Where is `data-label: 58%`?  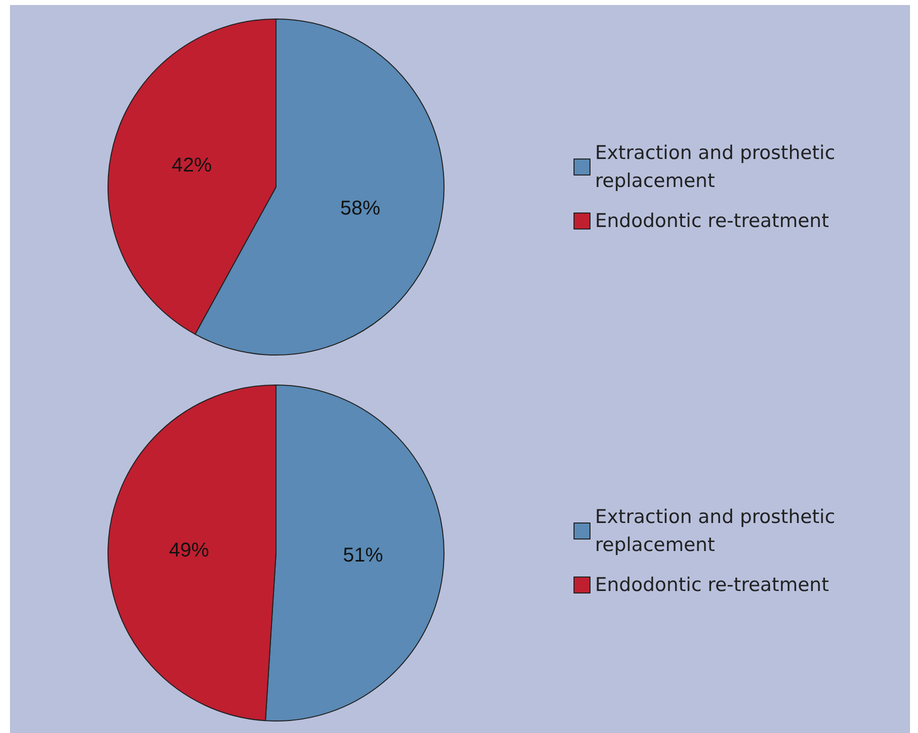 data-label: 58% is located at coordinates (360, 209).